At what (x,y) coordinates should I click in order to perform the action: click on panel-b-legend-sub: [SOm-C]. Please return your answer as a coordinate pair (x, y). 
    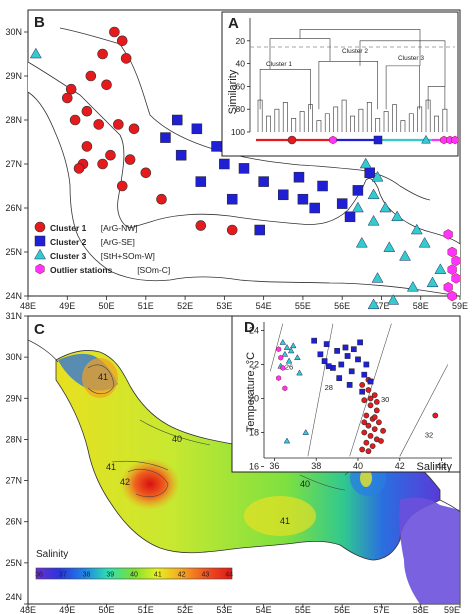
    Looking at the image, I should click on (153, 270).